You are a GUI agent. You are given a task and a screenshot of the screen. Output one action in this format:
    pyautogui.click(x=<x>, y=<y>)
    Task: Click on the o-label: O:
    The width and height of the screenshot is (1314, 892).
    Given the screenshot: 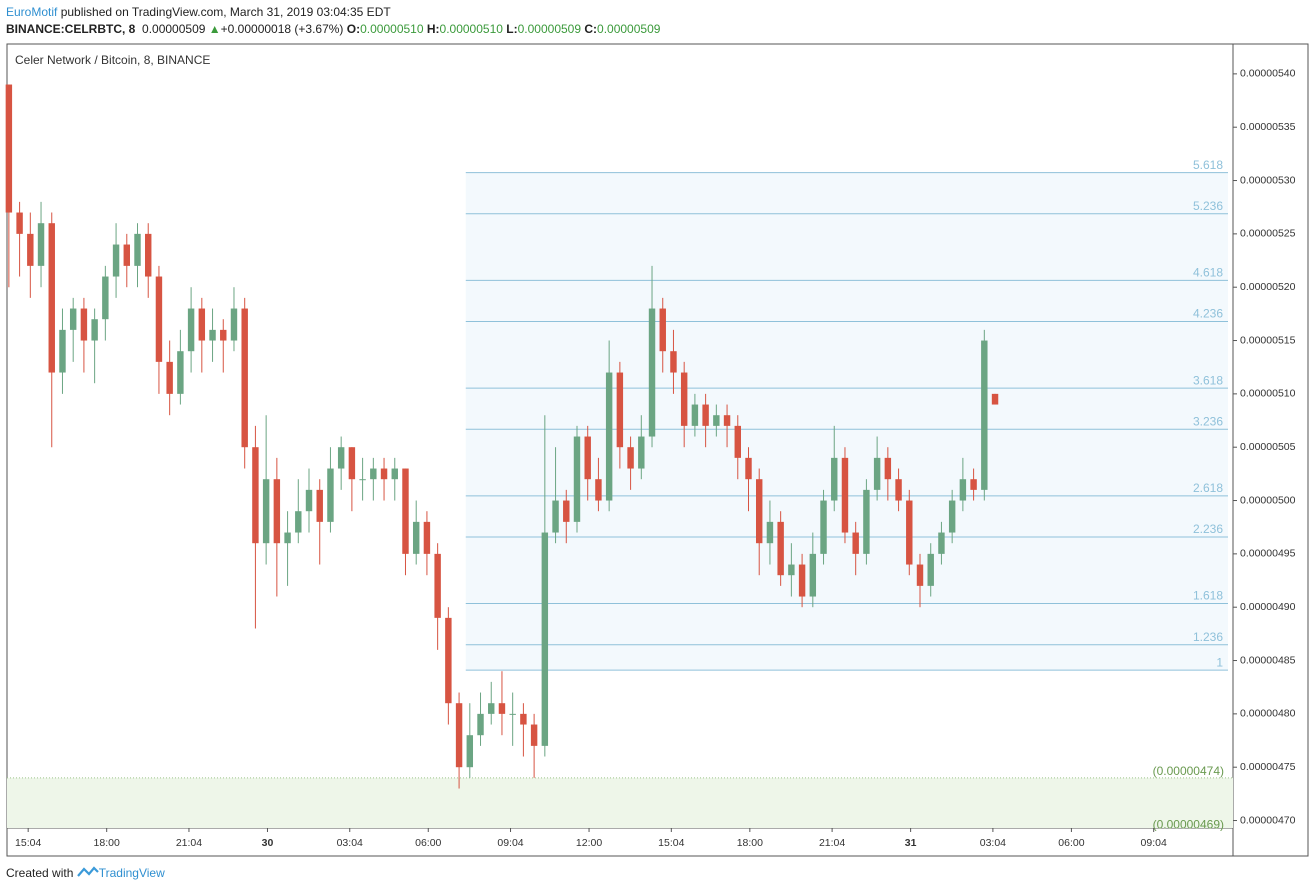 What is the action you would take?
    pyautogui.click(x=353, y=29)
    